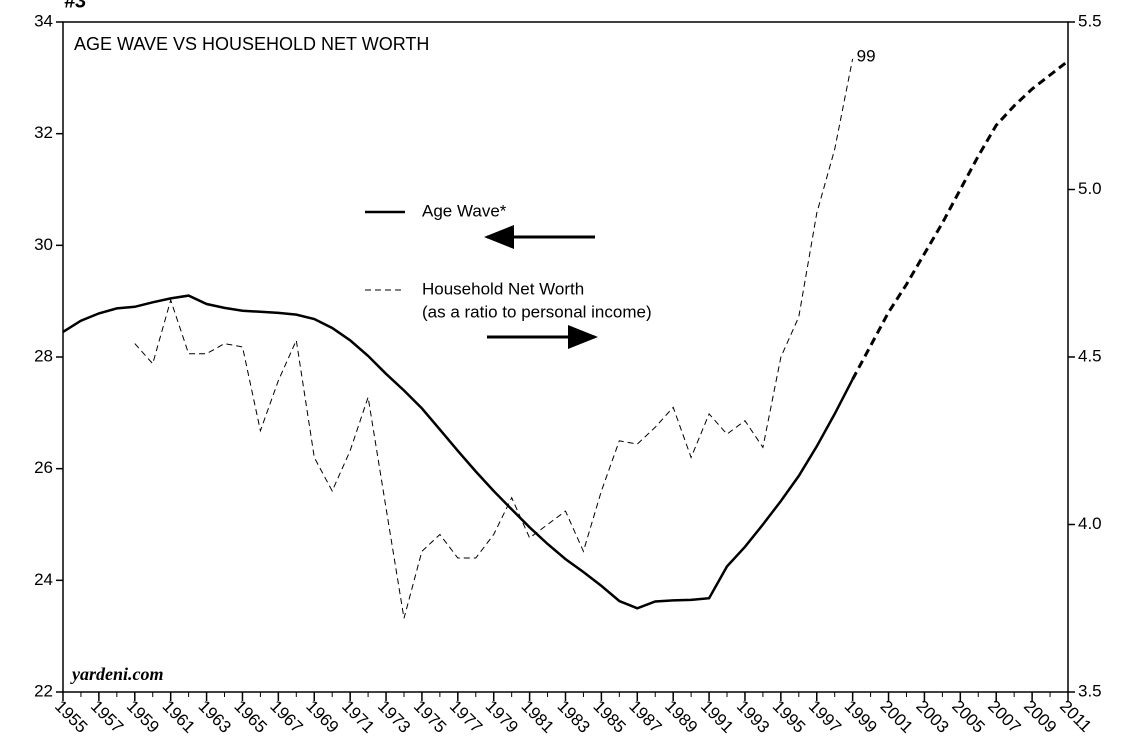 This screenshot has width=1123, height=751. I want to click on chart-title: AGE WAVE VS HOUSEHOLD NET WORTH, so click(251, 44).